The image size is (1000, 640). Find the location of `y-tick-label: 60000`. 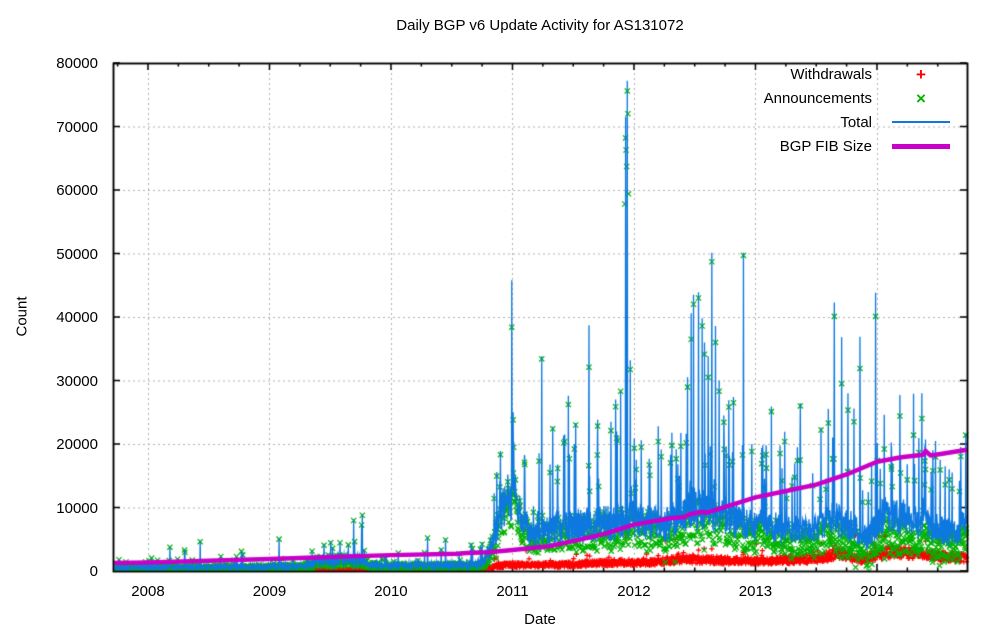

y-tick-label: 60000 is located at coordinates (77, 190).